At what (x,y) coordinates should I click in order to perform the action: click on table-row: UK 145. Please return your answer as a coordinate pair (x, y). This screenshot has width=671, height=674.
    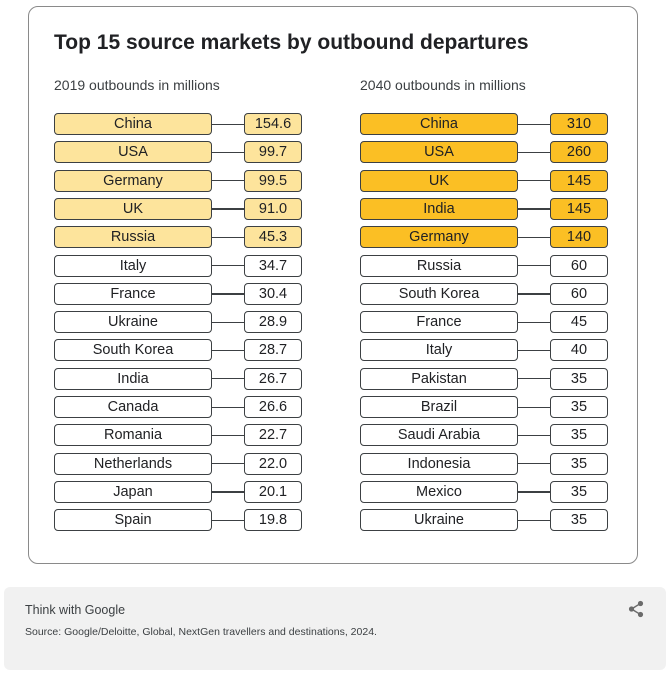
    Looking at the image, I should click on (484, 180).